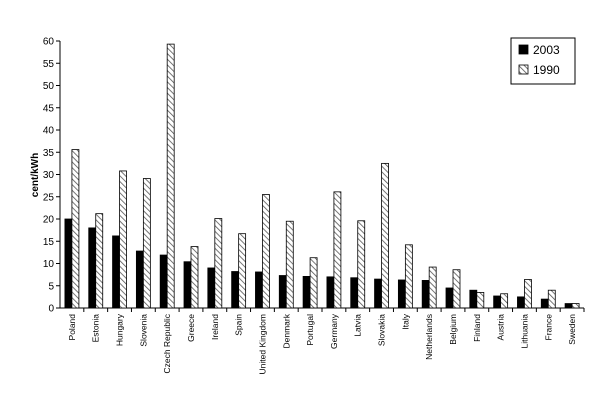  What do you see at coordinates (49, 242) in the screenshot?
I see `y-tick-label: 15` at bounding box center [49, 242].